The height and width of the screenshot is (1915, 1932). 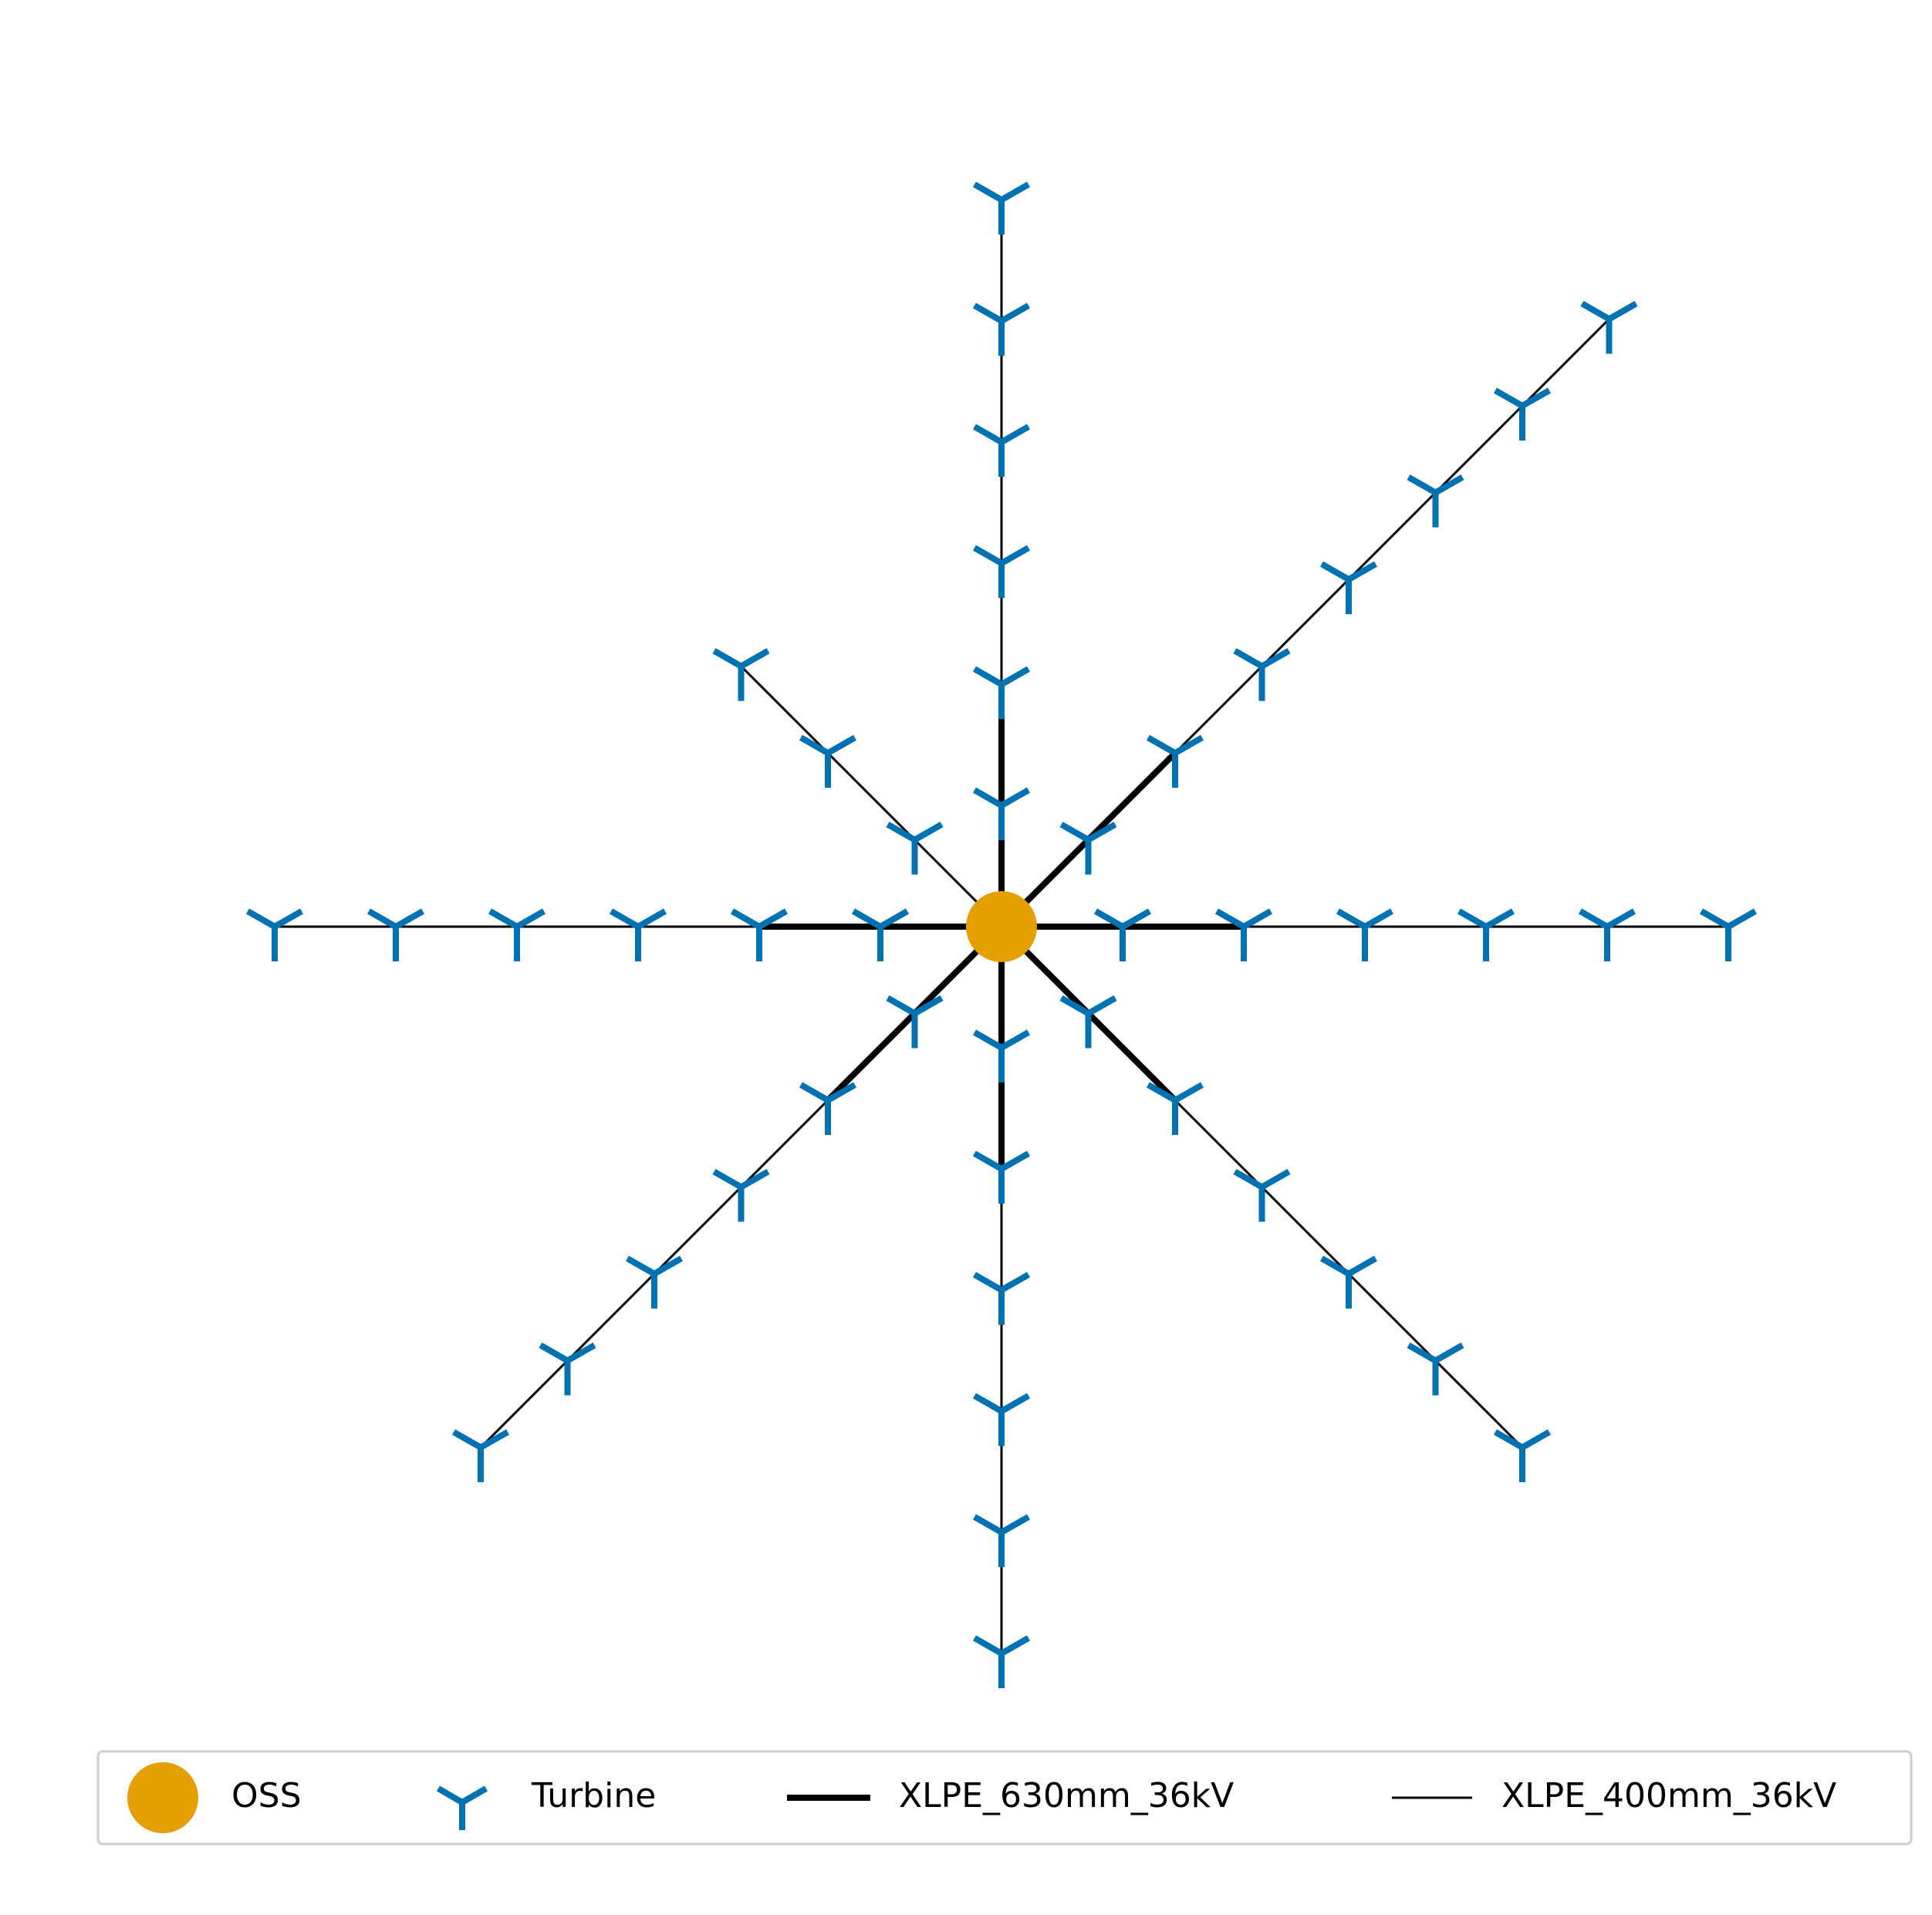 I want to click on oss-node, so click(x=1001, y=927).